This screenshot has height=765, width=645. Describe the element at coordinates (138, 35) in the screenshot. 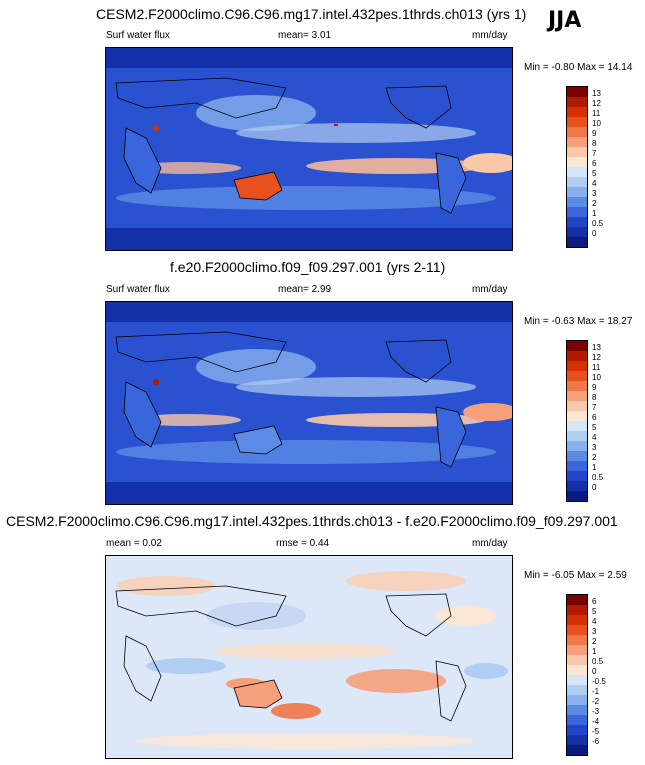

I see `panel1-field-label: Surf water flux` at that location.